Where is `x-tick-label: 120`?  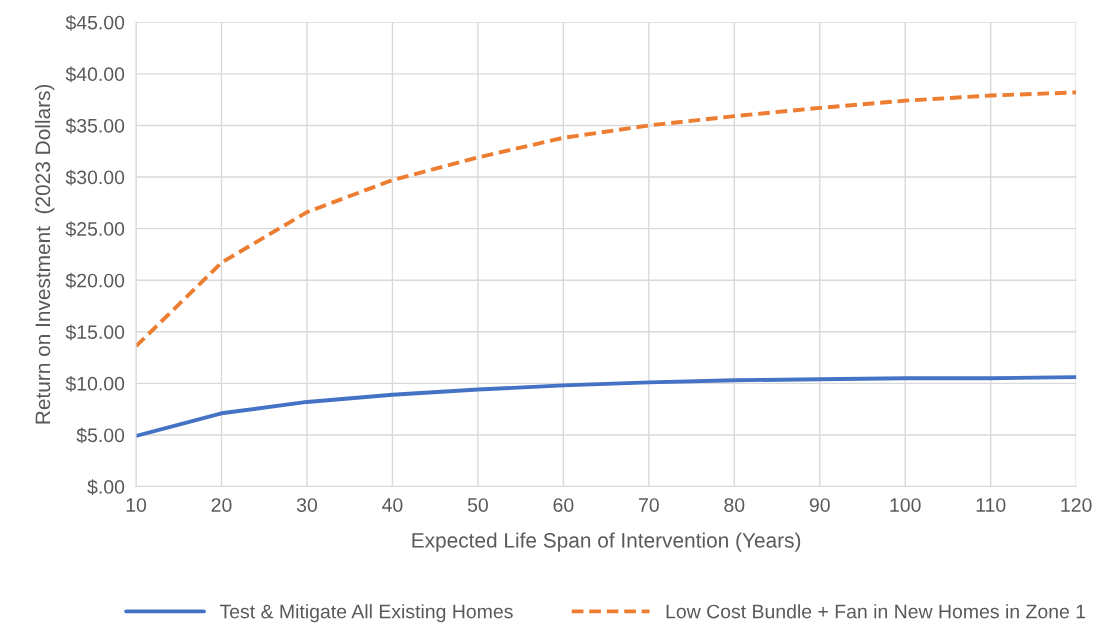 x-tick-label: 120 is located at coordinates (1076, 505).